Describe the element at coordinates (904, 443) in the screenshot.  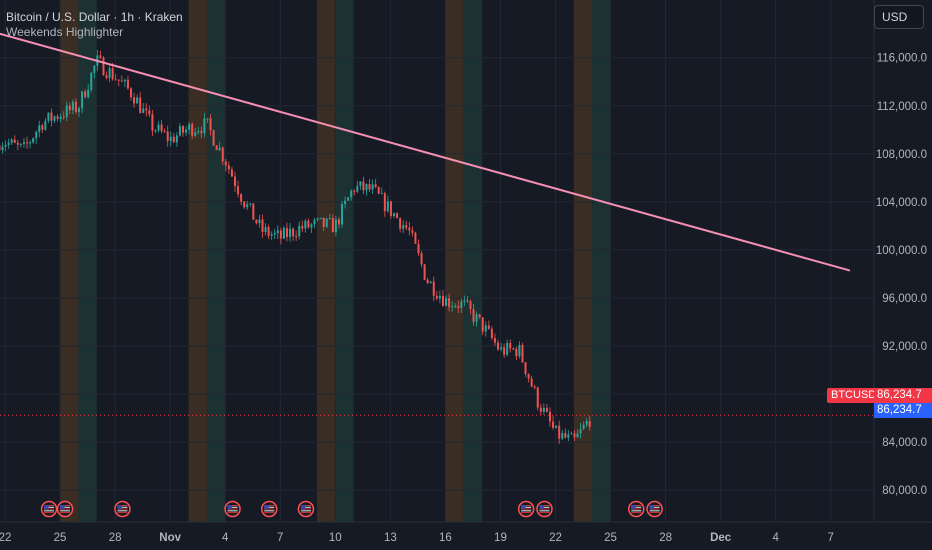
I see `y-tick-label: 84,000.0` at that location.